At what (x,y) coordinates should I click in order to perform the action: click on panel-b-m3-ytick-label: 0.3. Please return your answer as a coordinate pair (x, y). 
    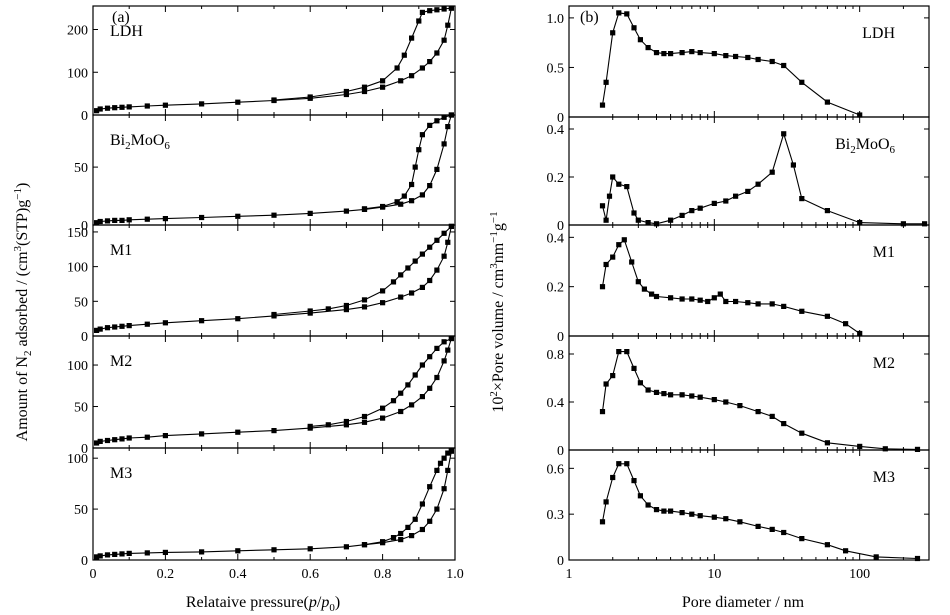
    Looking at the image, I should click on (556, 515).